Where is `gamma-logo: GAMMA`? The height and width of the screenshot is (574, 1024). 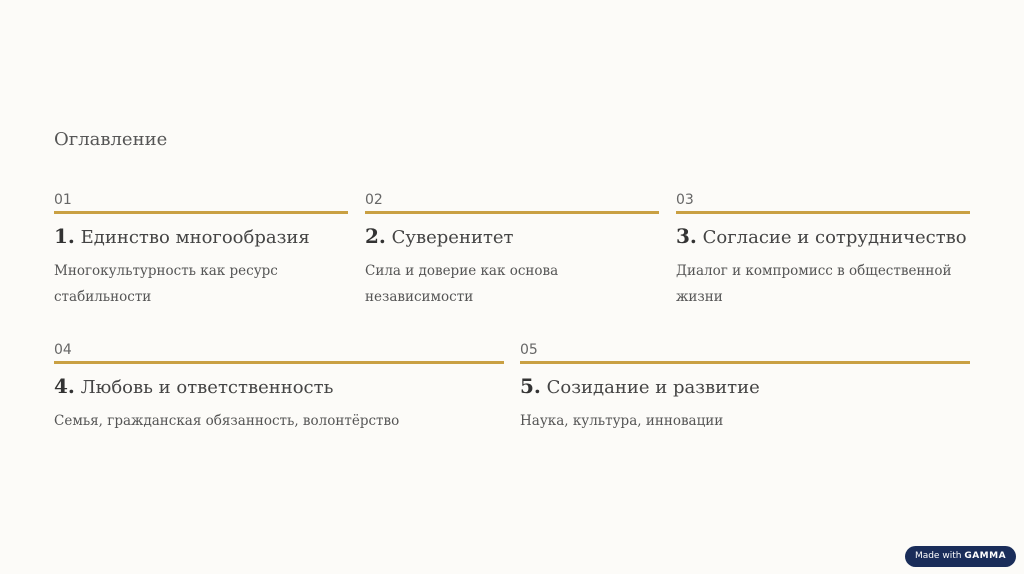
gamma-logo: GAMMA is located at coordinates (985, 556).